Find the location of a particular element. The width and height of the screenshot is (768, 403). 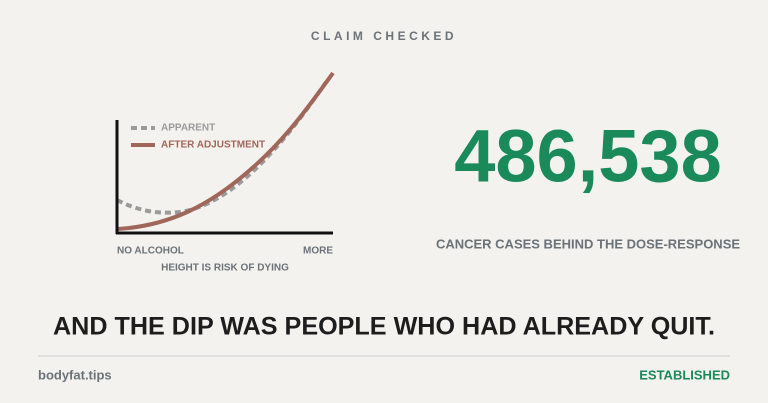

verdict: ESTABLISHED is located at coordinates (684, 374).